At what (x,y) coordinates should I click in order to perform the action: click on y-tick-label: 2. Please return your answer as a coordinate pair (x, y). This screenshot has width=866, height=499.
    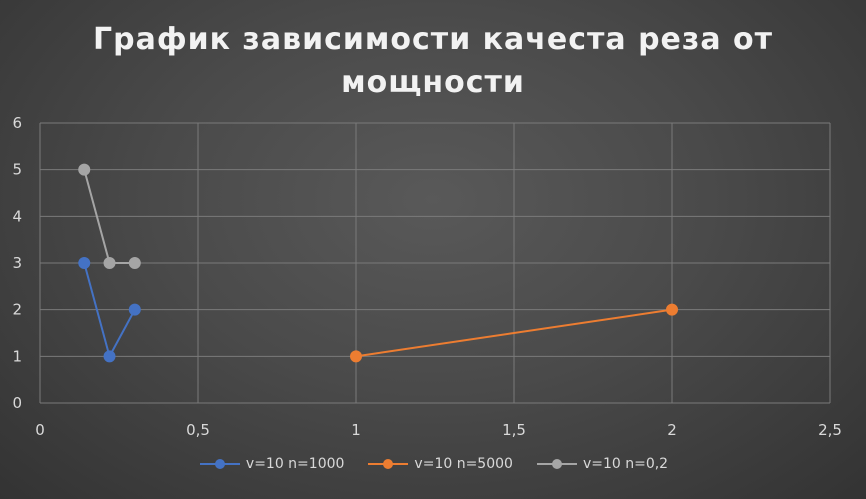
    Looking at the image, I should click on (17, 310).